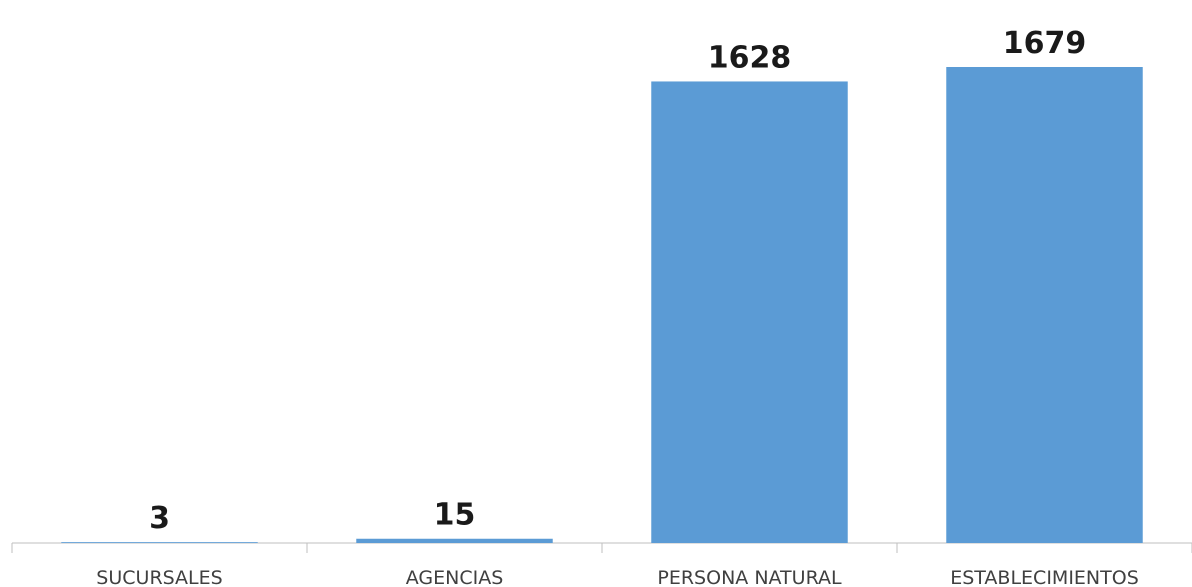 Image resolution: width=1192 pixels, height=587 pixels. Describe the element at coordinates (749, 577) in the screenshot. I see `x-tick-label: PERSONA NATURAL` at that location.